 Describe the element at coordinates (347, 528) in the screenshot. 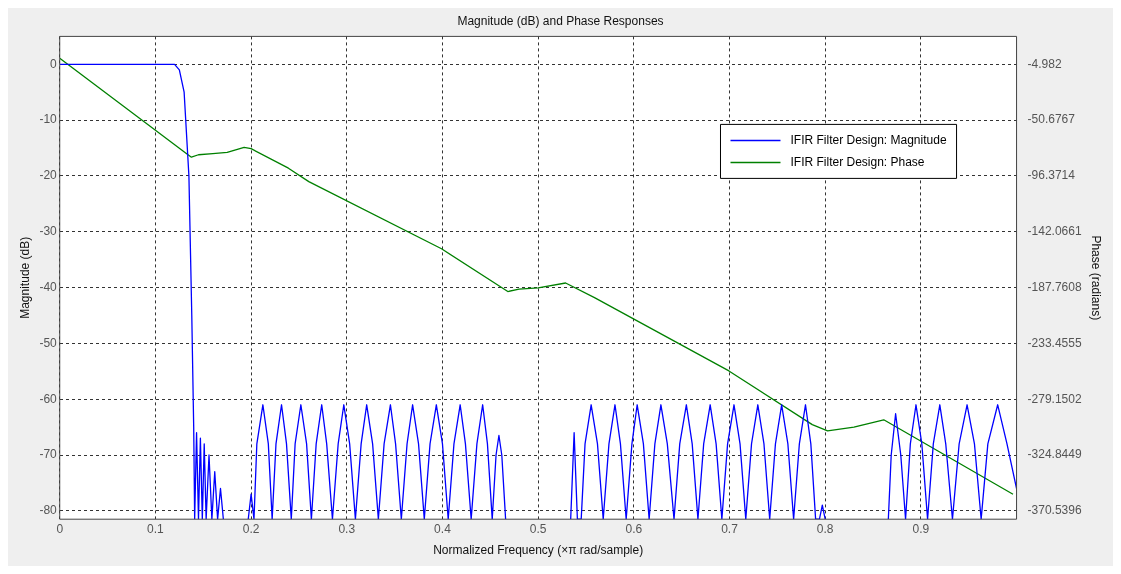

I see `x-tick-label: 0.3` at that location.